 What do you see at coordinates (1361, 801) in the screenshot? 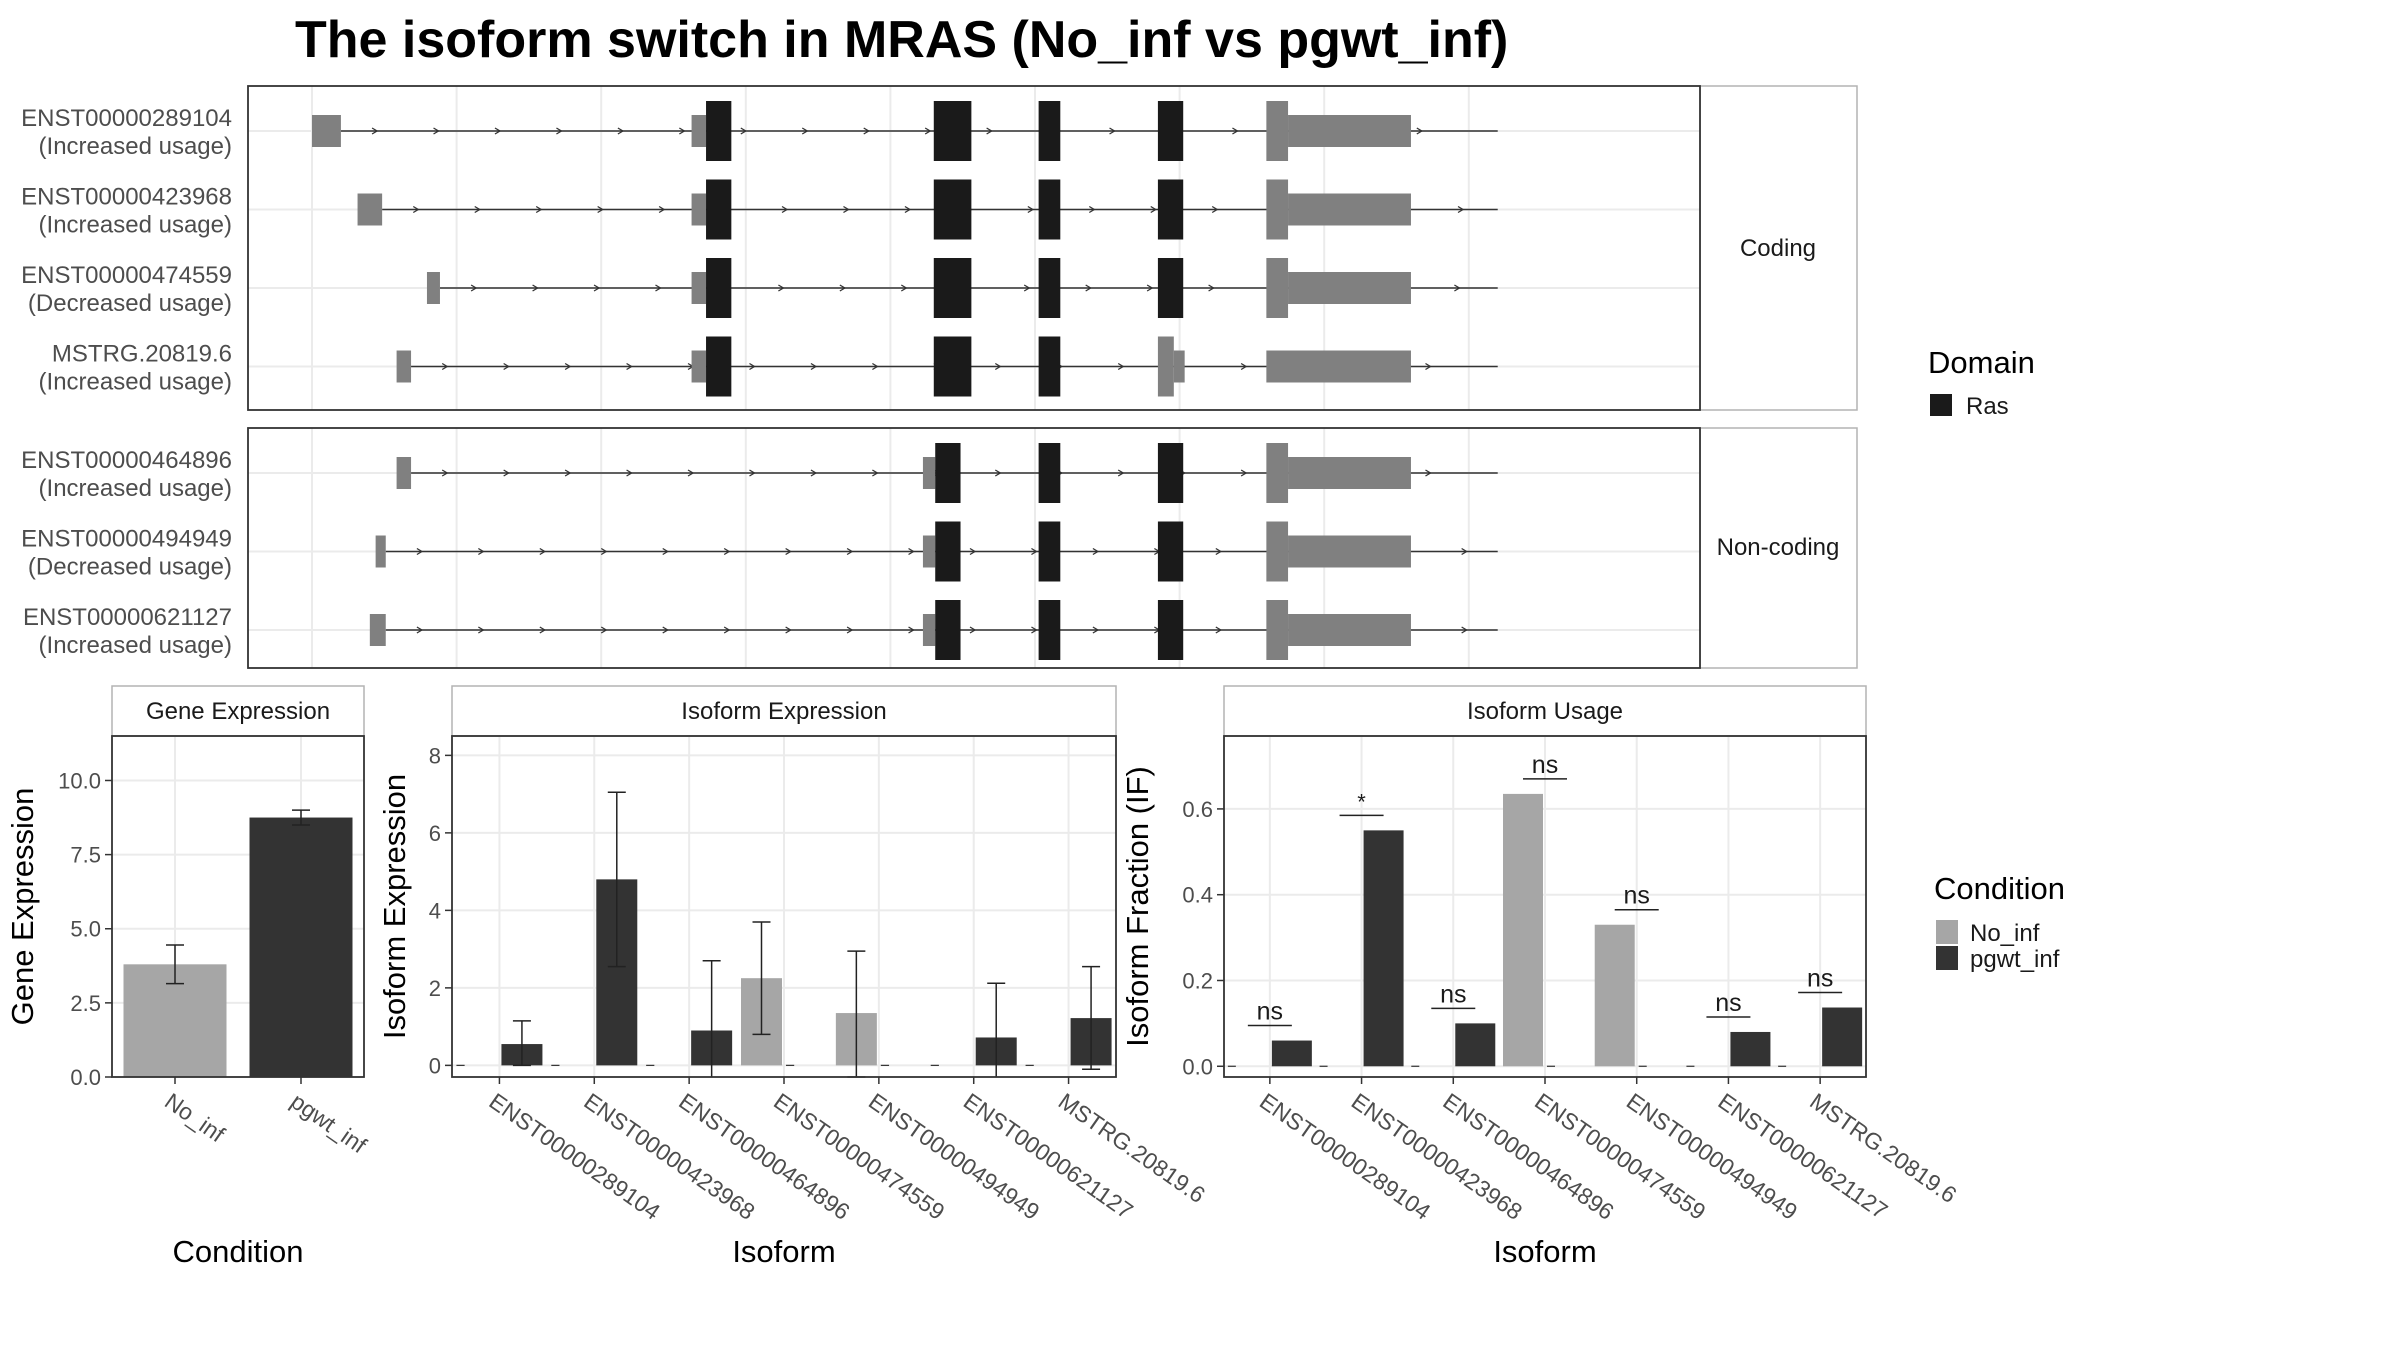
I see `significance-label: *` at bounding box center [1361, 801].